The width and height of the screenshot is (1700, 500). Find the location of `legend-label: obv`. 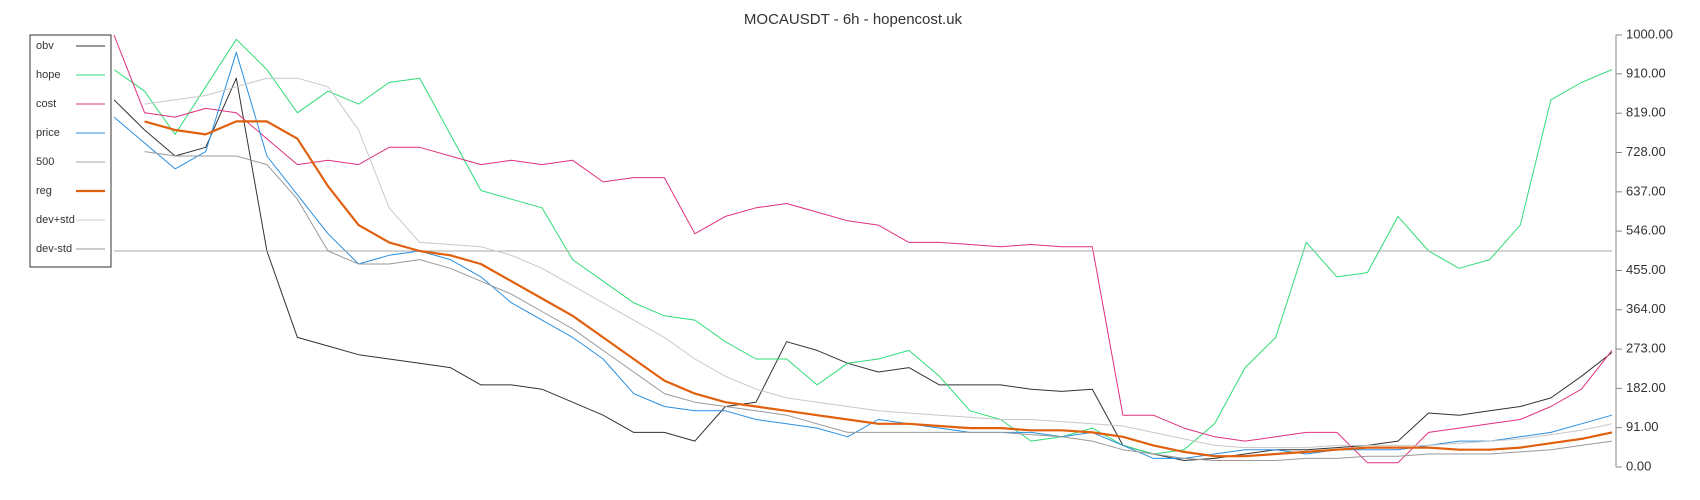

legend-label: obv is located at coordinates (45, 46).